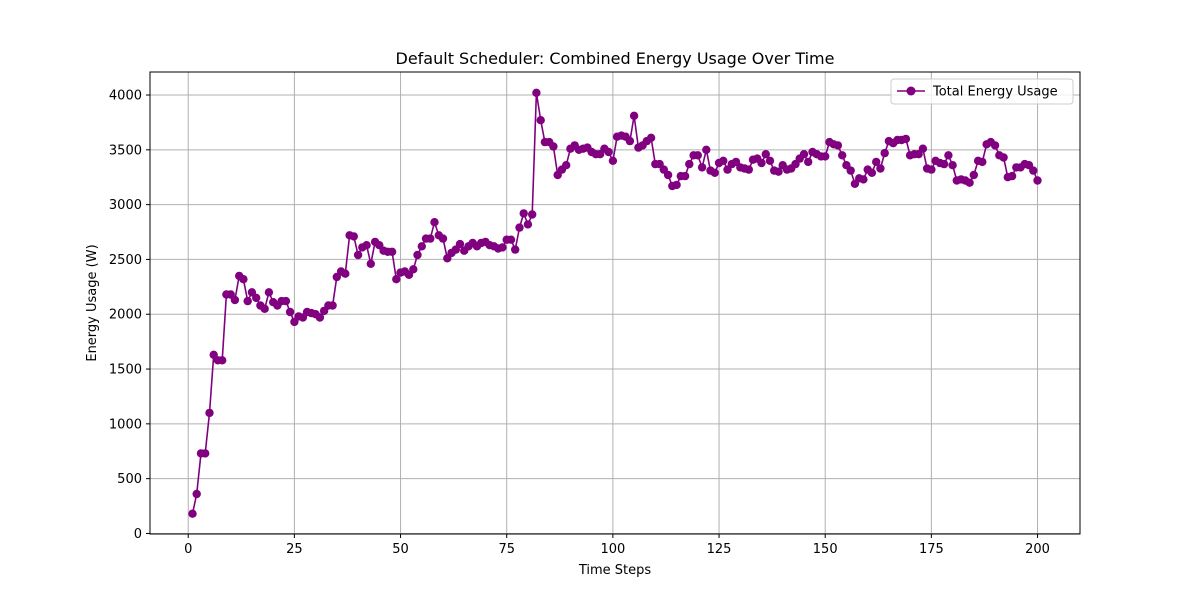 This screenshot has height=600, width=1200. What do you see at coordinates (400, 549) in the screenshot?
I see `x-tick-label: 50` at bounding box center [400, 549].